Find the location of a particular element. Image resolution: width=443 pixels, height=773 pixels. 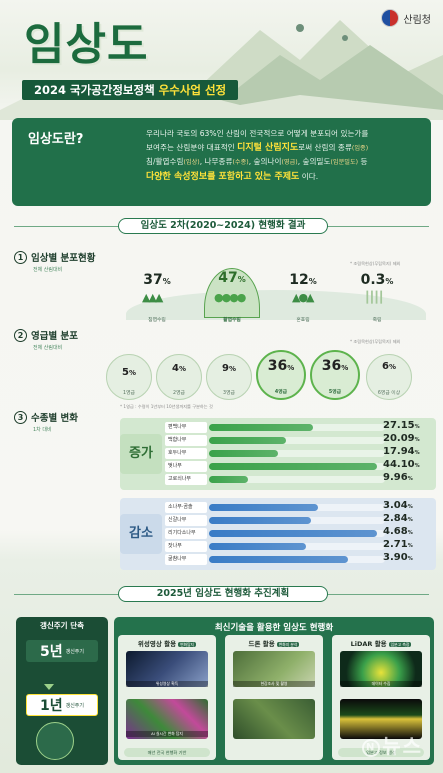

age-class-3: 9% 3영급 is located at coordinates (229, 377).